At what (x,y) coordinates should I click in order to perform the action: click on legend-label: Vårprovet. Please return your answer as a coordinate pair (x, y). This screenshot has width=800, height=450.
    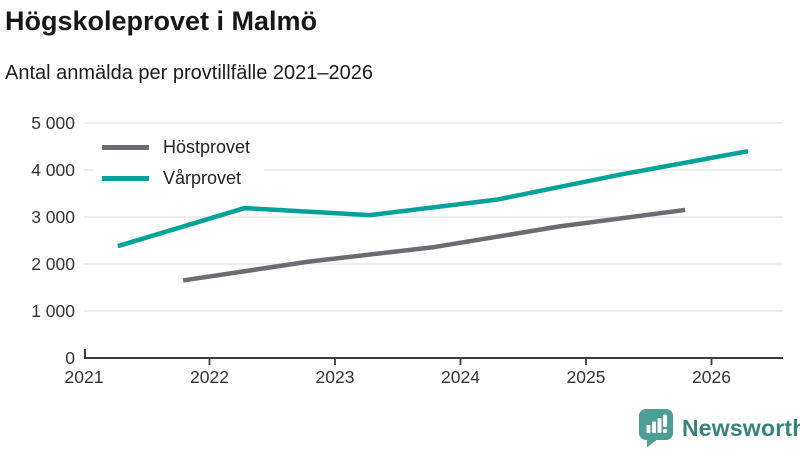
    Looking at the image, I should click on (202, 177).